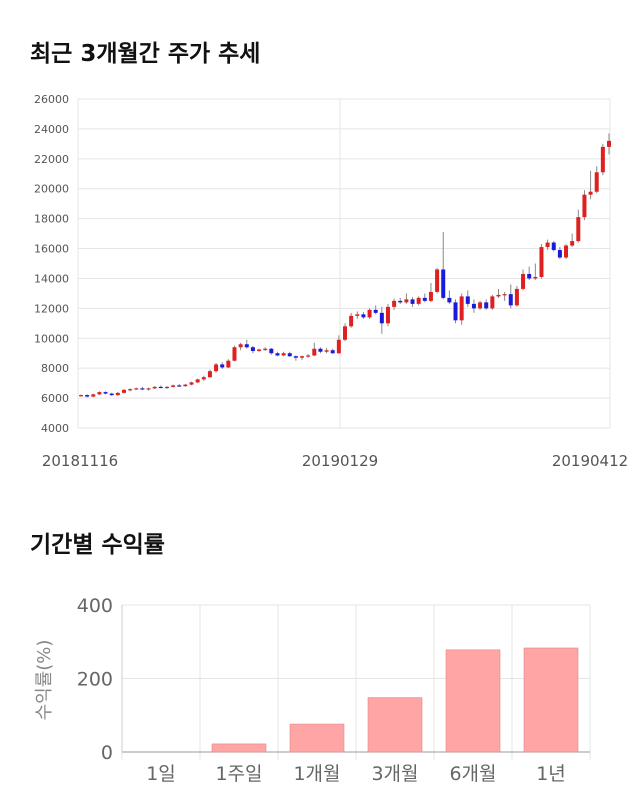 The image size is (640, 810). What do you see at coordinates (394, 774) in the screenshot?
I see `bar-x-tick-label: 3개월` at bounding box center [394, 774].